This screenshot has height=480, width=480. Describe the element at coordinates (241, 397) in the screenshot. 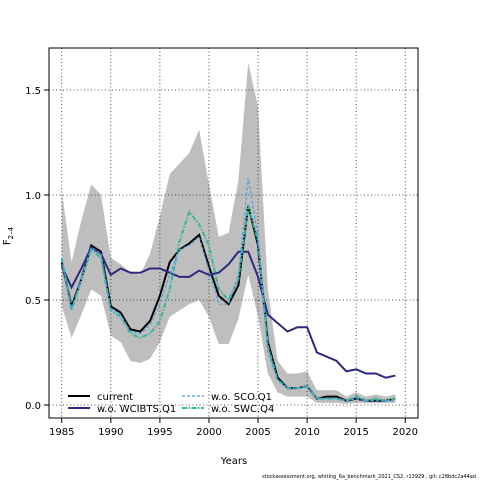

I see `legend-label: w.o. SCO.Q1` at that location.